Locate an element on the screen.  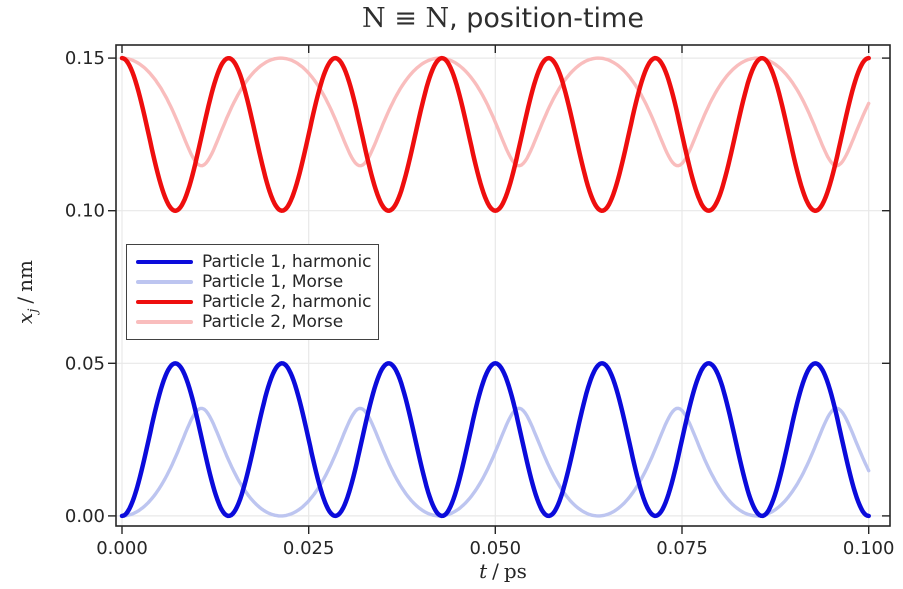
x-tick-label: 0.050 is located at coordinates (496, 548).